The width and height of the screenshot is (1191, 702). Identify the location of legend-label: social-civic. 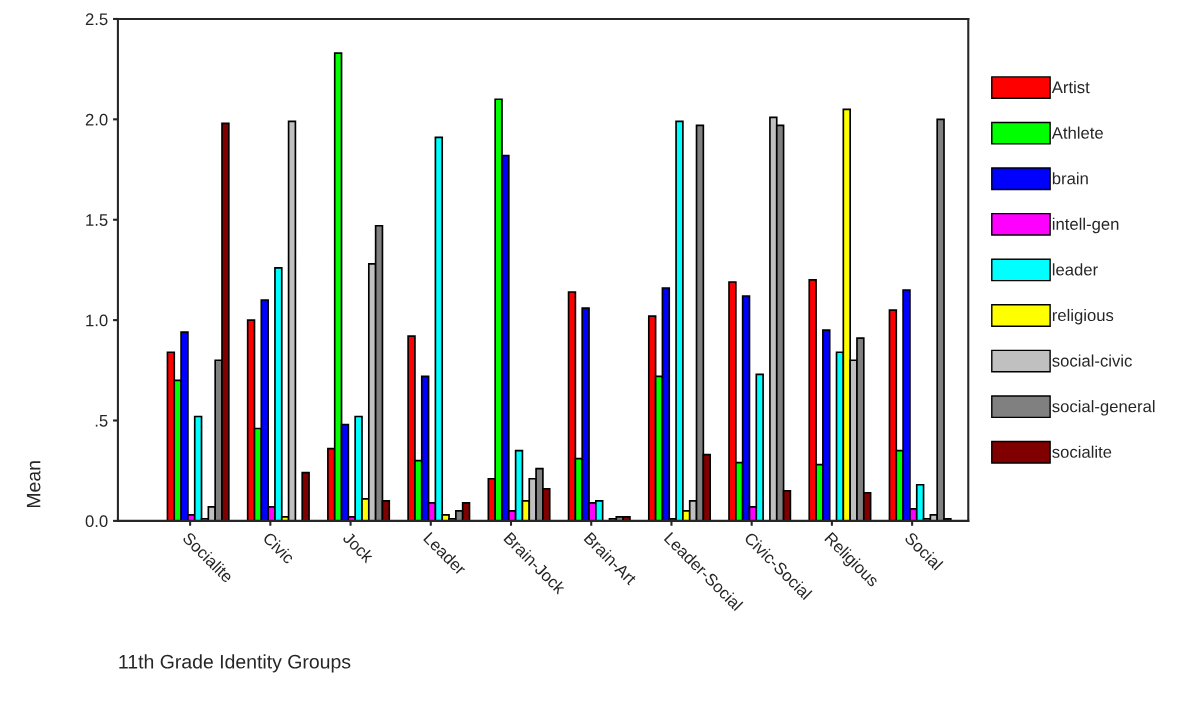
(1092, 360).